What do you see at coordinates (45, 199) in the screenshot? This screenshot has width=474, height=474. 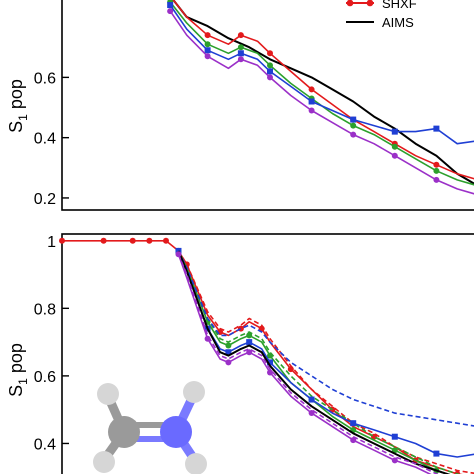 I see `y-tick-label: 0.2` at bounding box center [45, 199].